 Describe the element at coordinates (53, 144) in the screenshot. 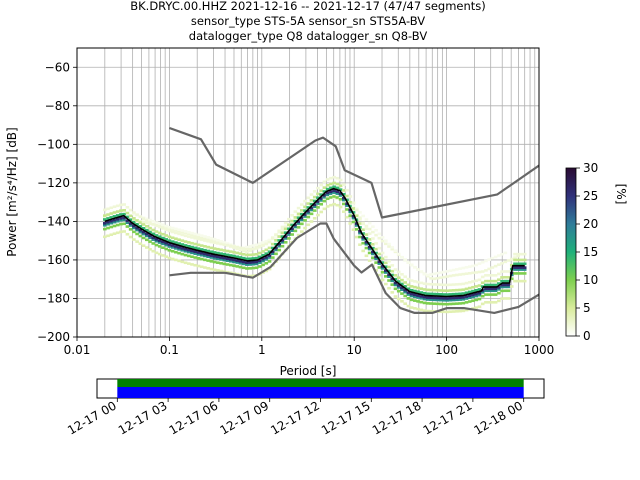

I see `y-tick-label: −100` at that location.